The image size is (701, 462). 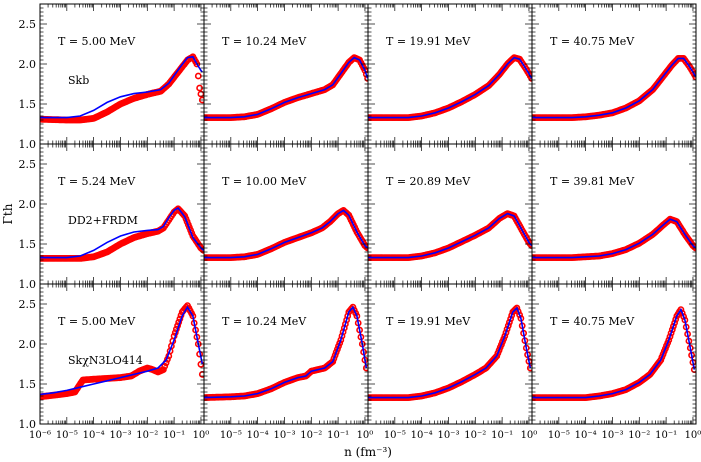 What do you see at coordinates (105, 360) in the screenshot?
I see `model-label: SkχN3LO414` at bounding box center [105, 360].